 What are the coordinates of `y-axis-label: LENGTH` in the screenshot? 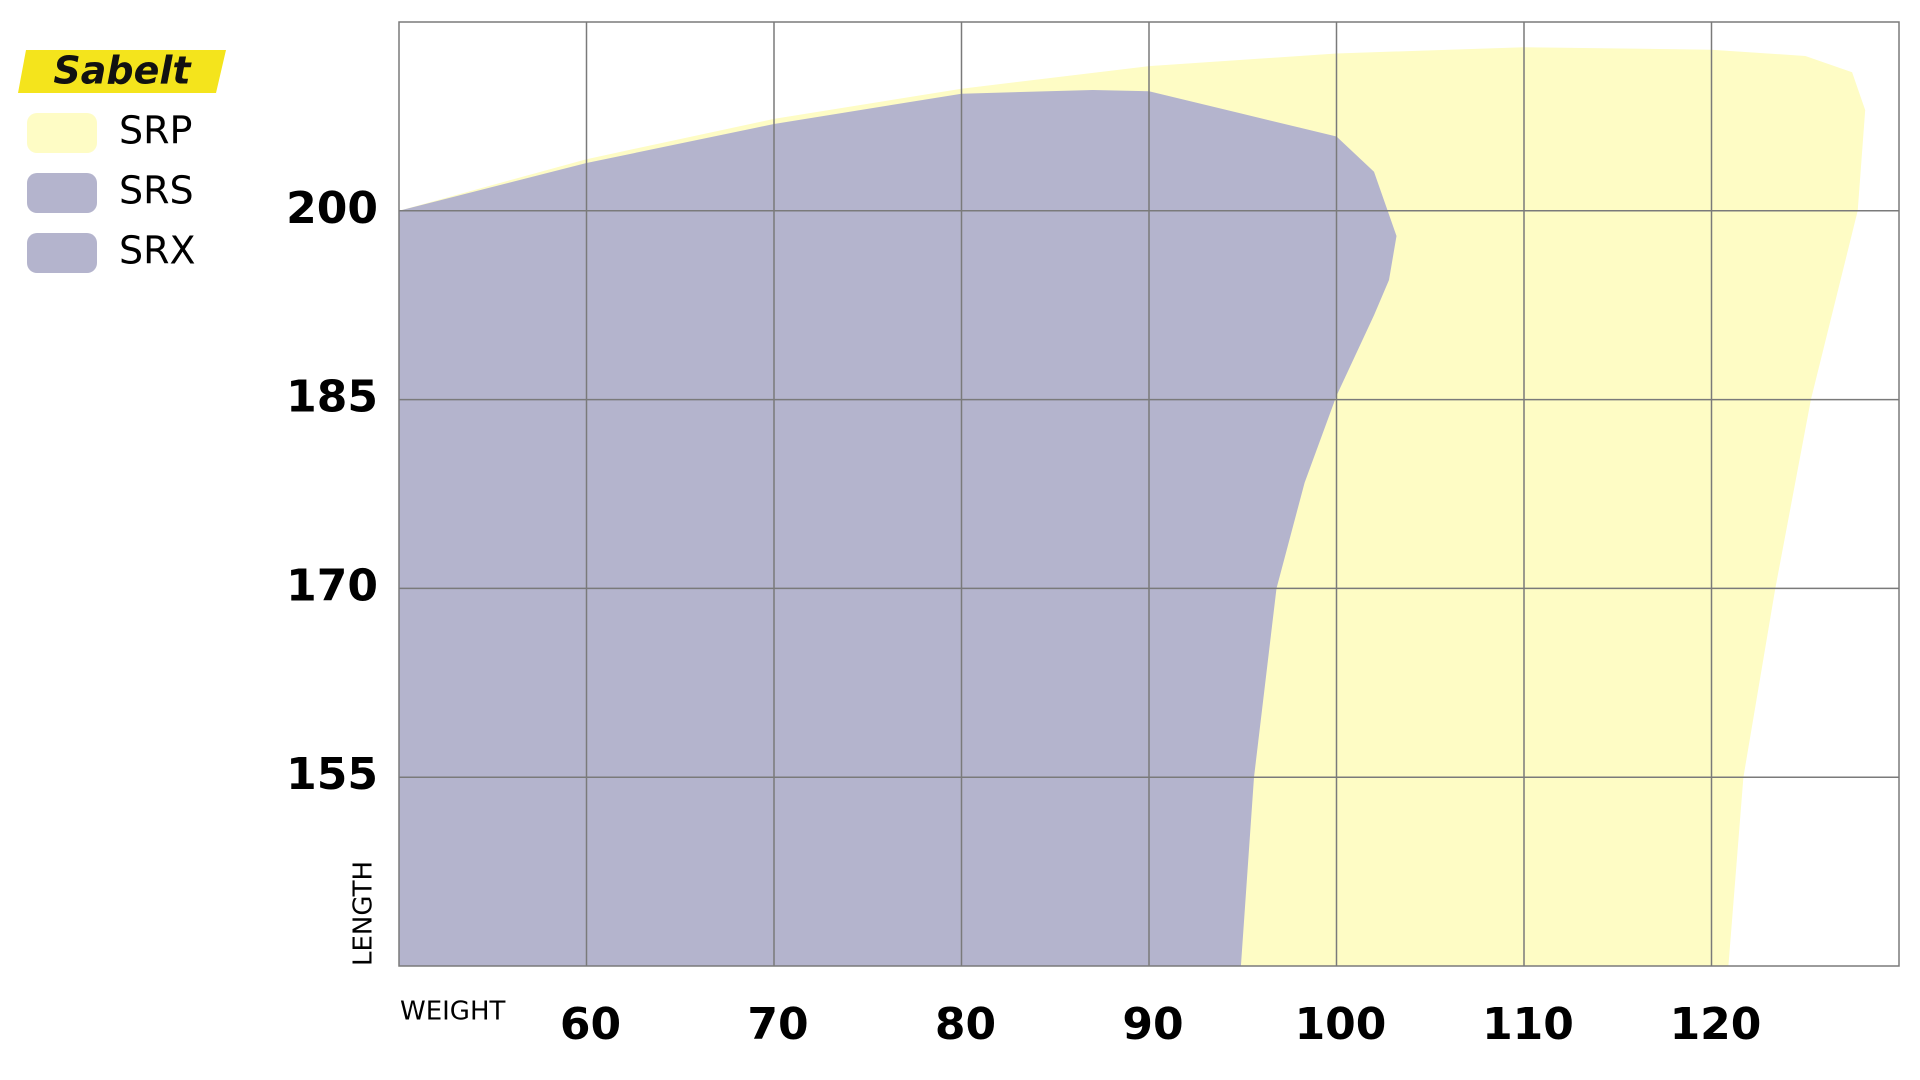 It's located at (364, 913).